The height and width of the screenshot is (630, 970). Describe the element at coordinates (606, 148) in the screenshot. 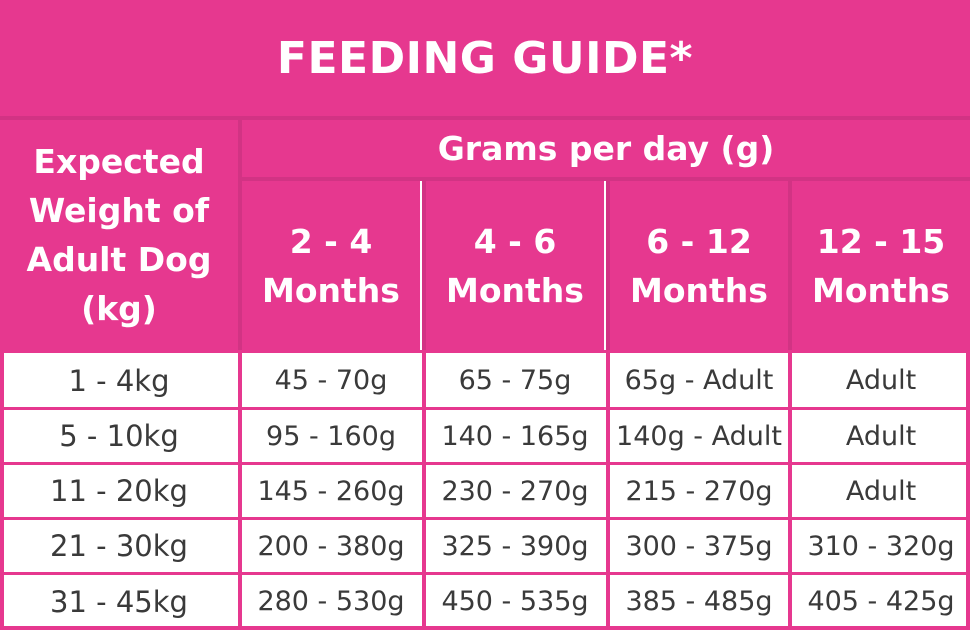

I see `grams-per-day-header: Grams per day (g)` at that location.